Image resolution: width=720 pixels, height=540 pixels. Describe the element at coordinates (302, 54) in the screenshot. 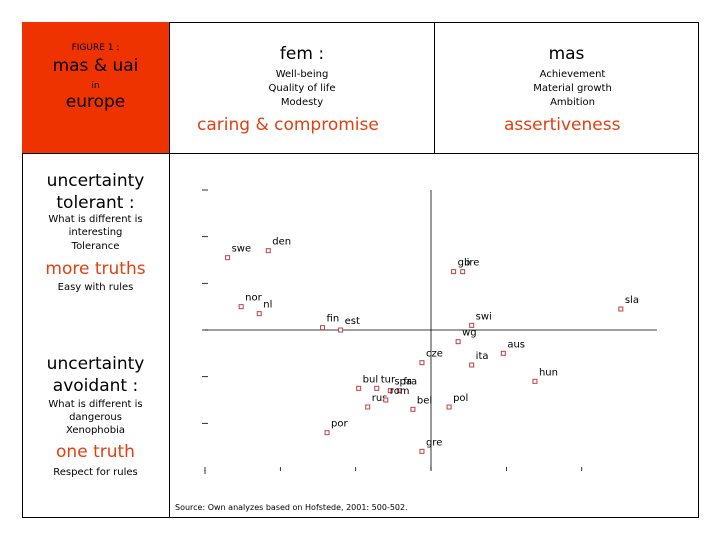

I see `fem-heading: fem :` at that location.